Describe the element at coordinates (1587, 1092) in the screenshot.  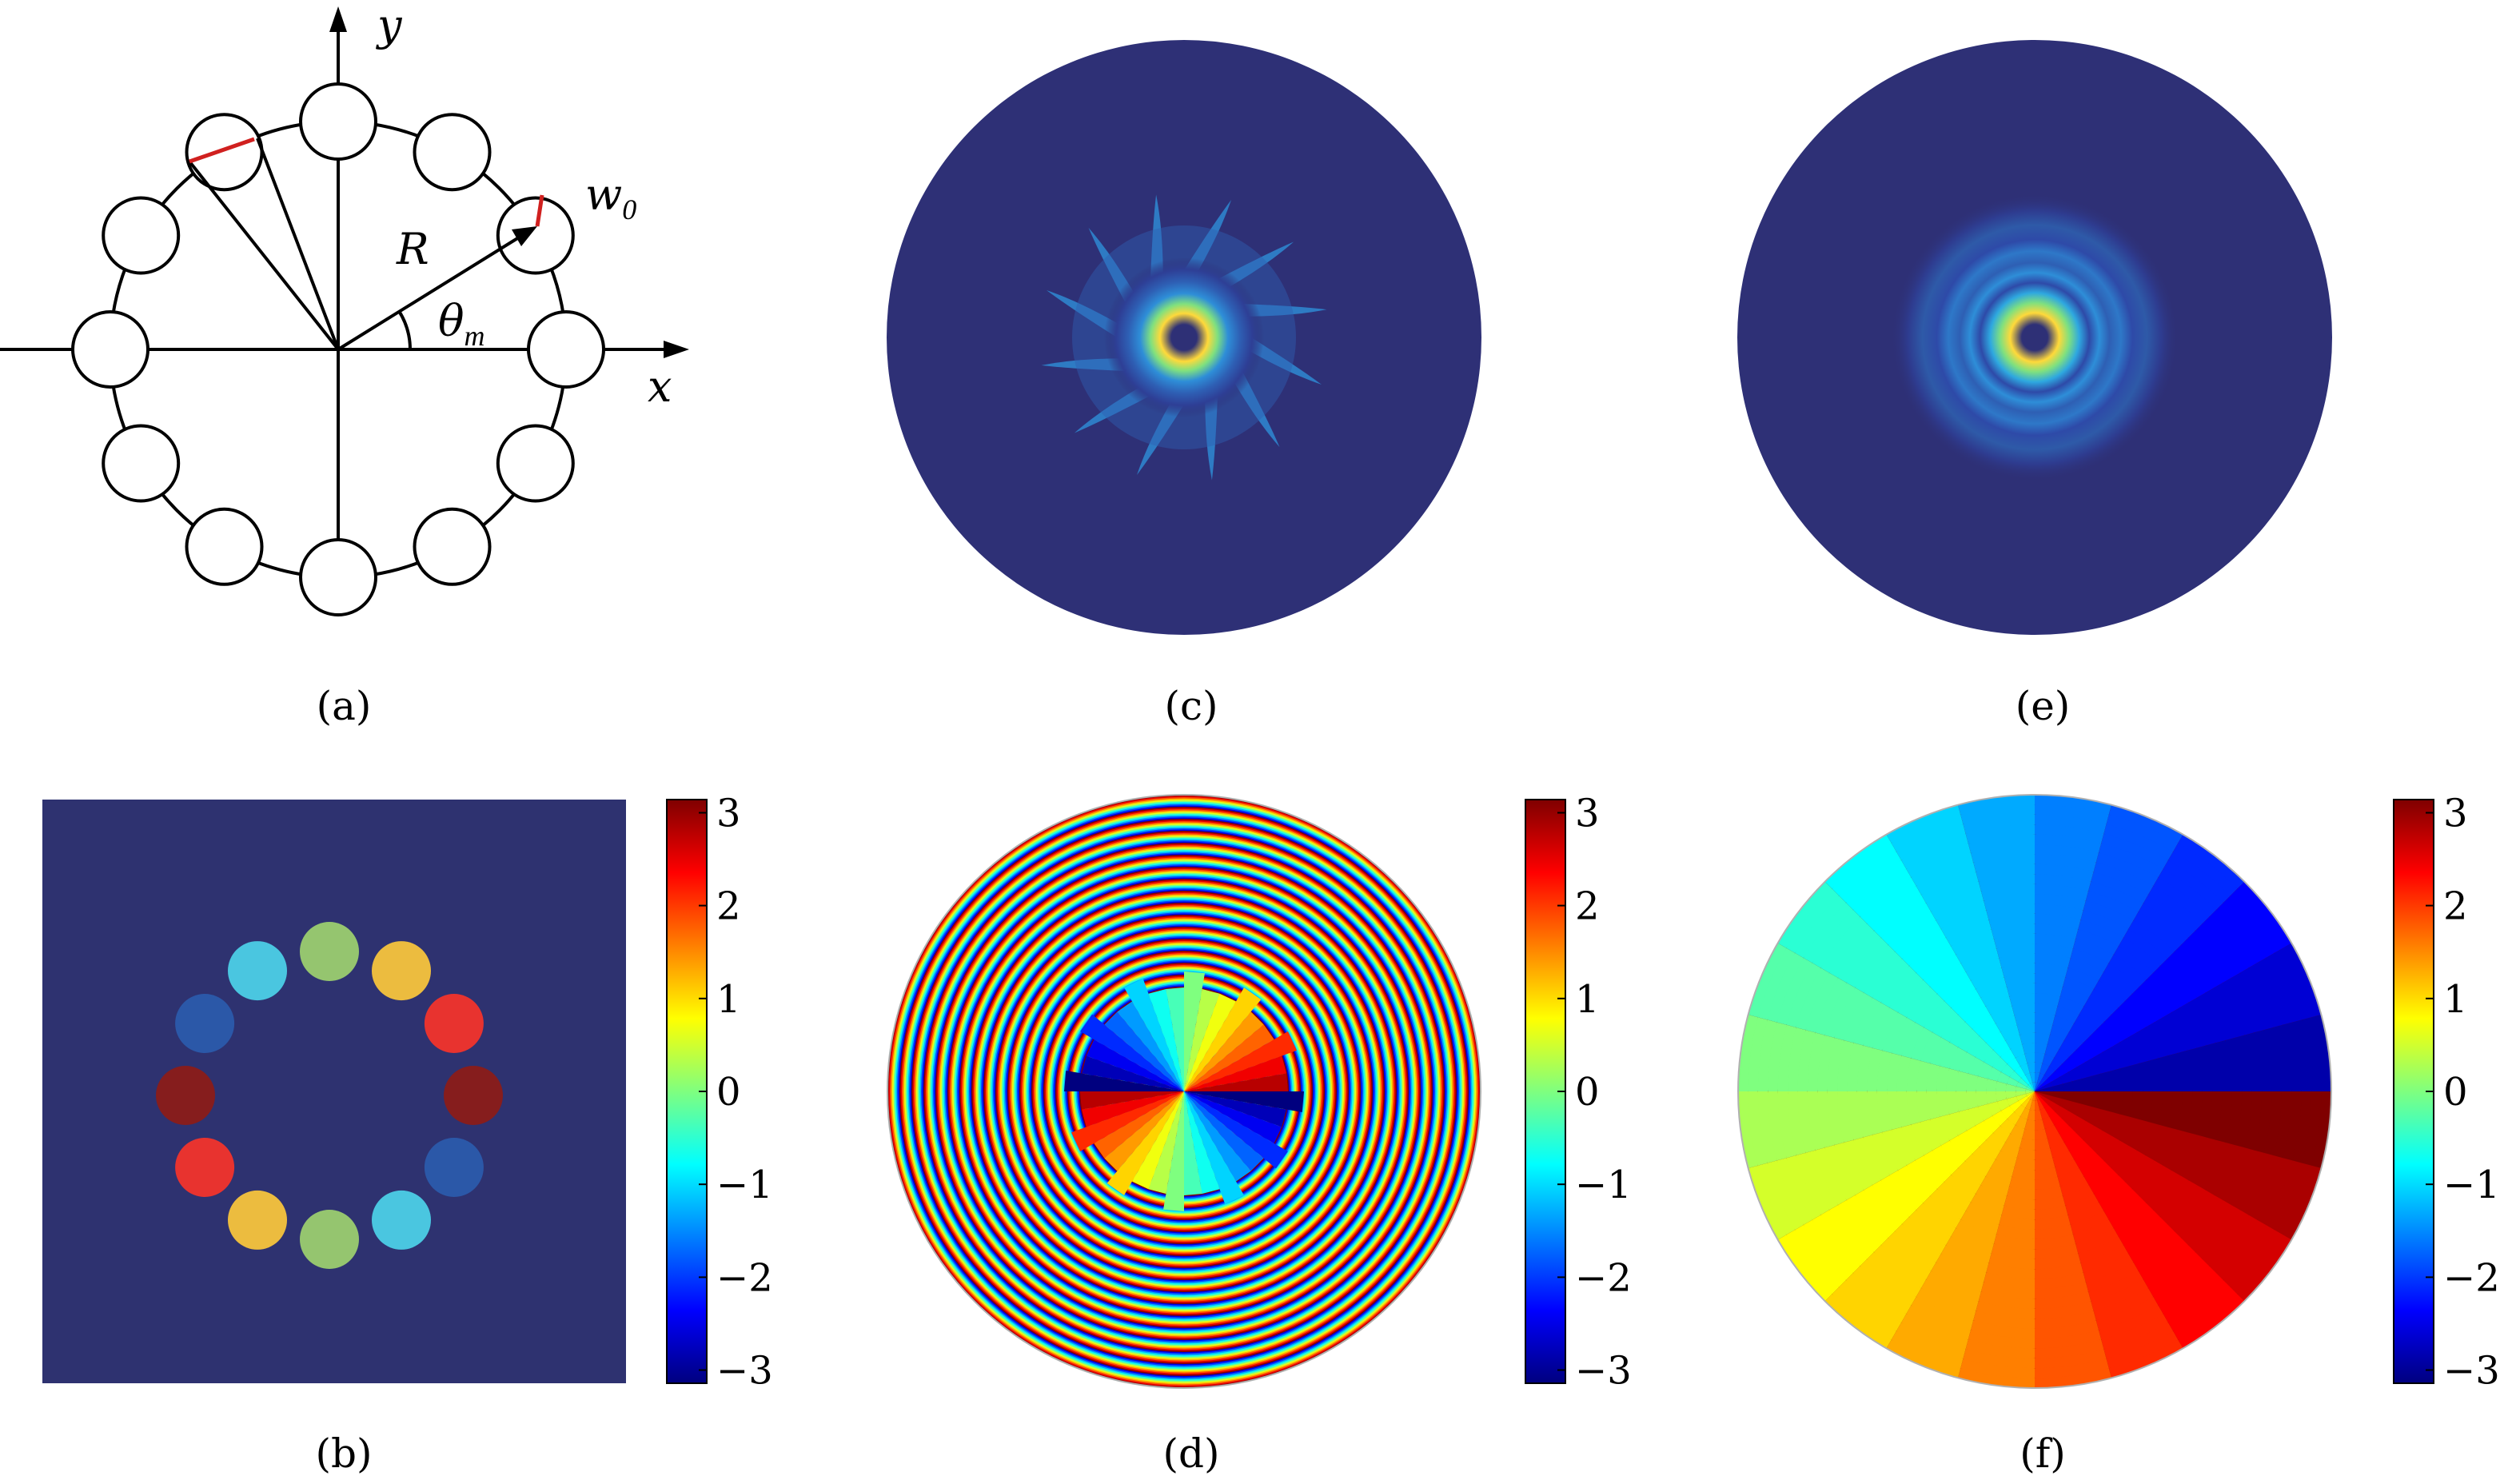
I see `colorbar-tick-label: 0` at that location.